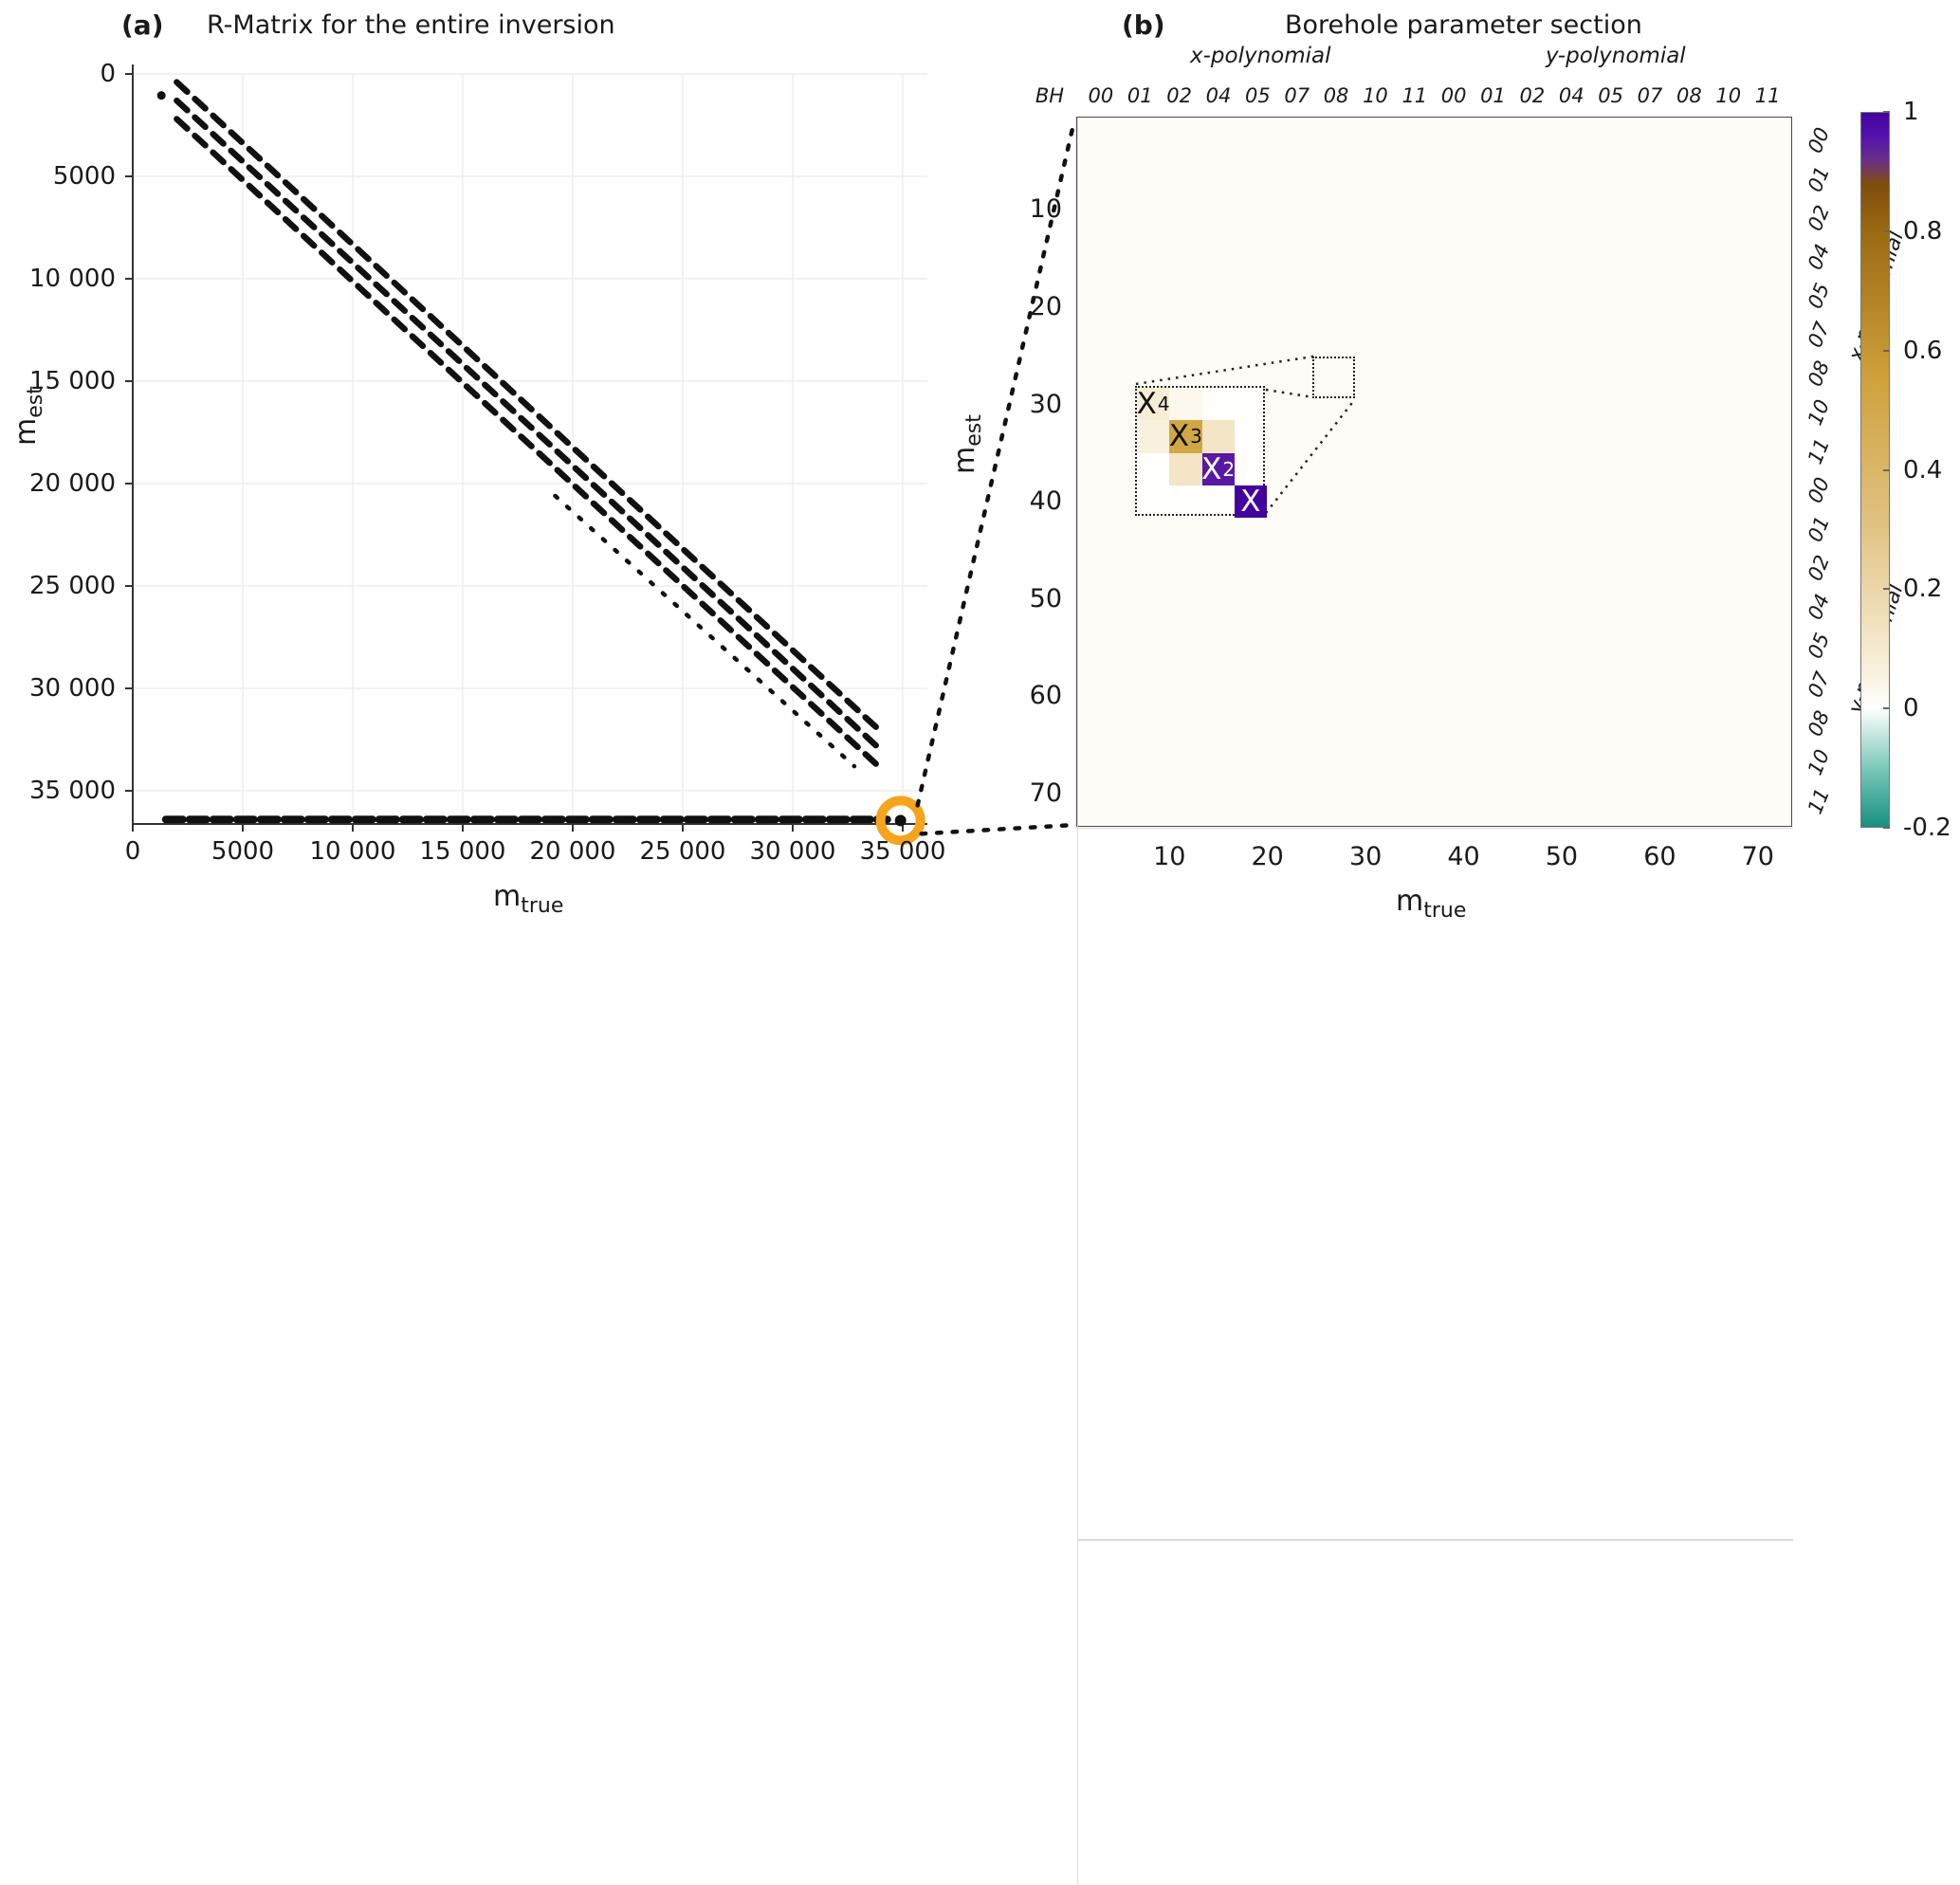 The width and height of the screenshot is (1960, 1885). What do you see at coordinates (1611, 95) in the screenshot?
I see `panel-b-top-label-ypoly: 05` at bounding box center [1611, 95].